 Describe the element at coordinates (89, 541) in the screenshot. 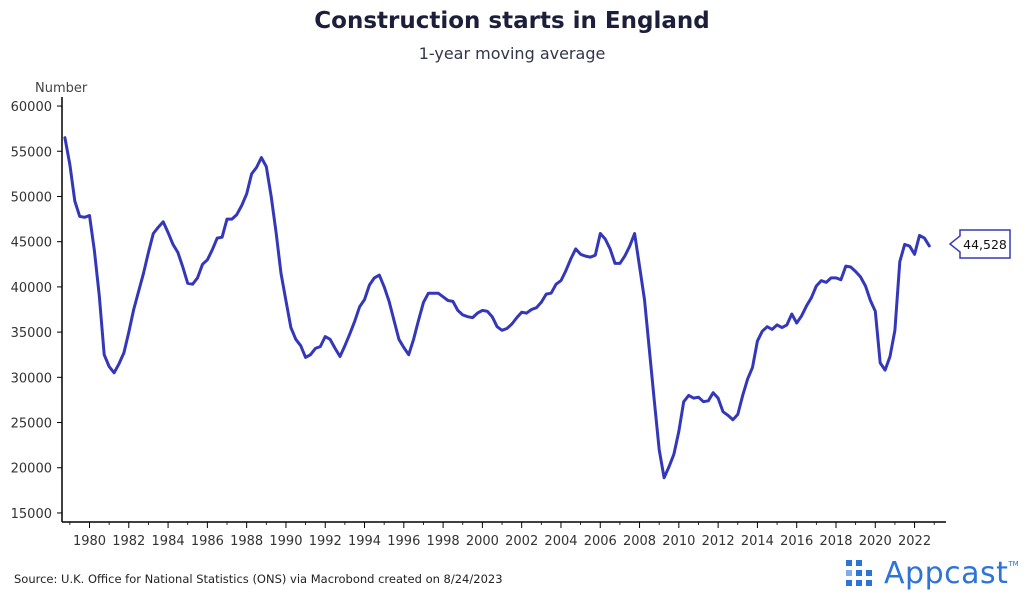

I see `x-tick-label: 1980` at that location.